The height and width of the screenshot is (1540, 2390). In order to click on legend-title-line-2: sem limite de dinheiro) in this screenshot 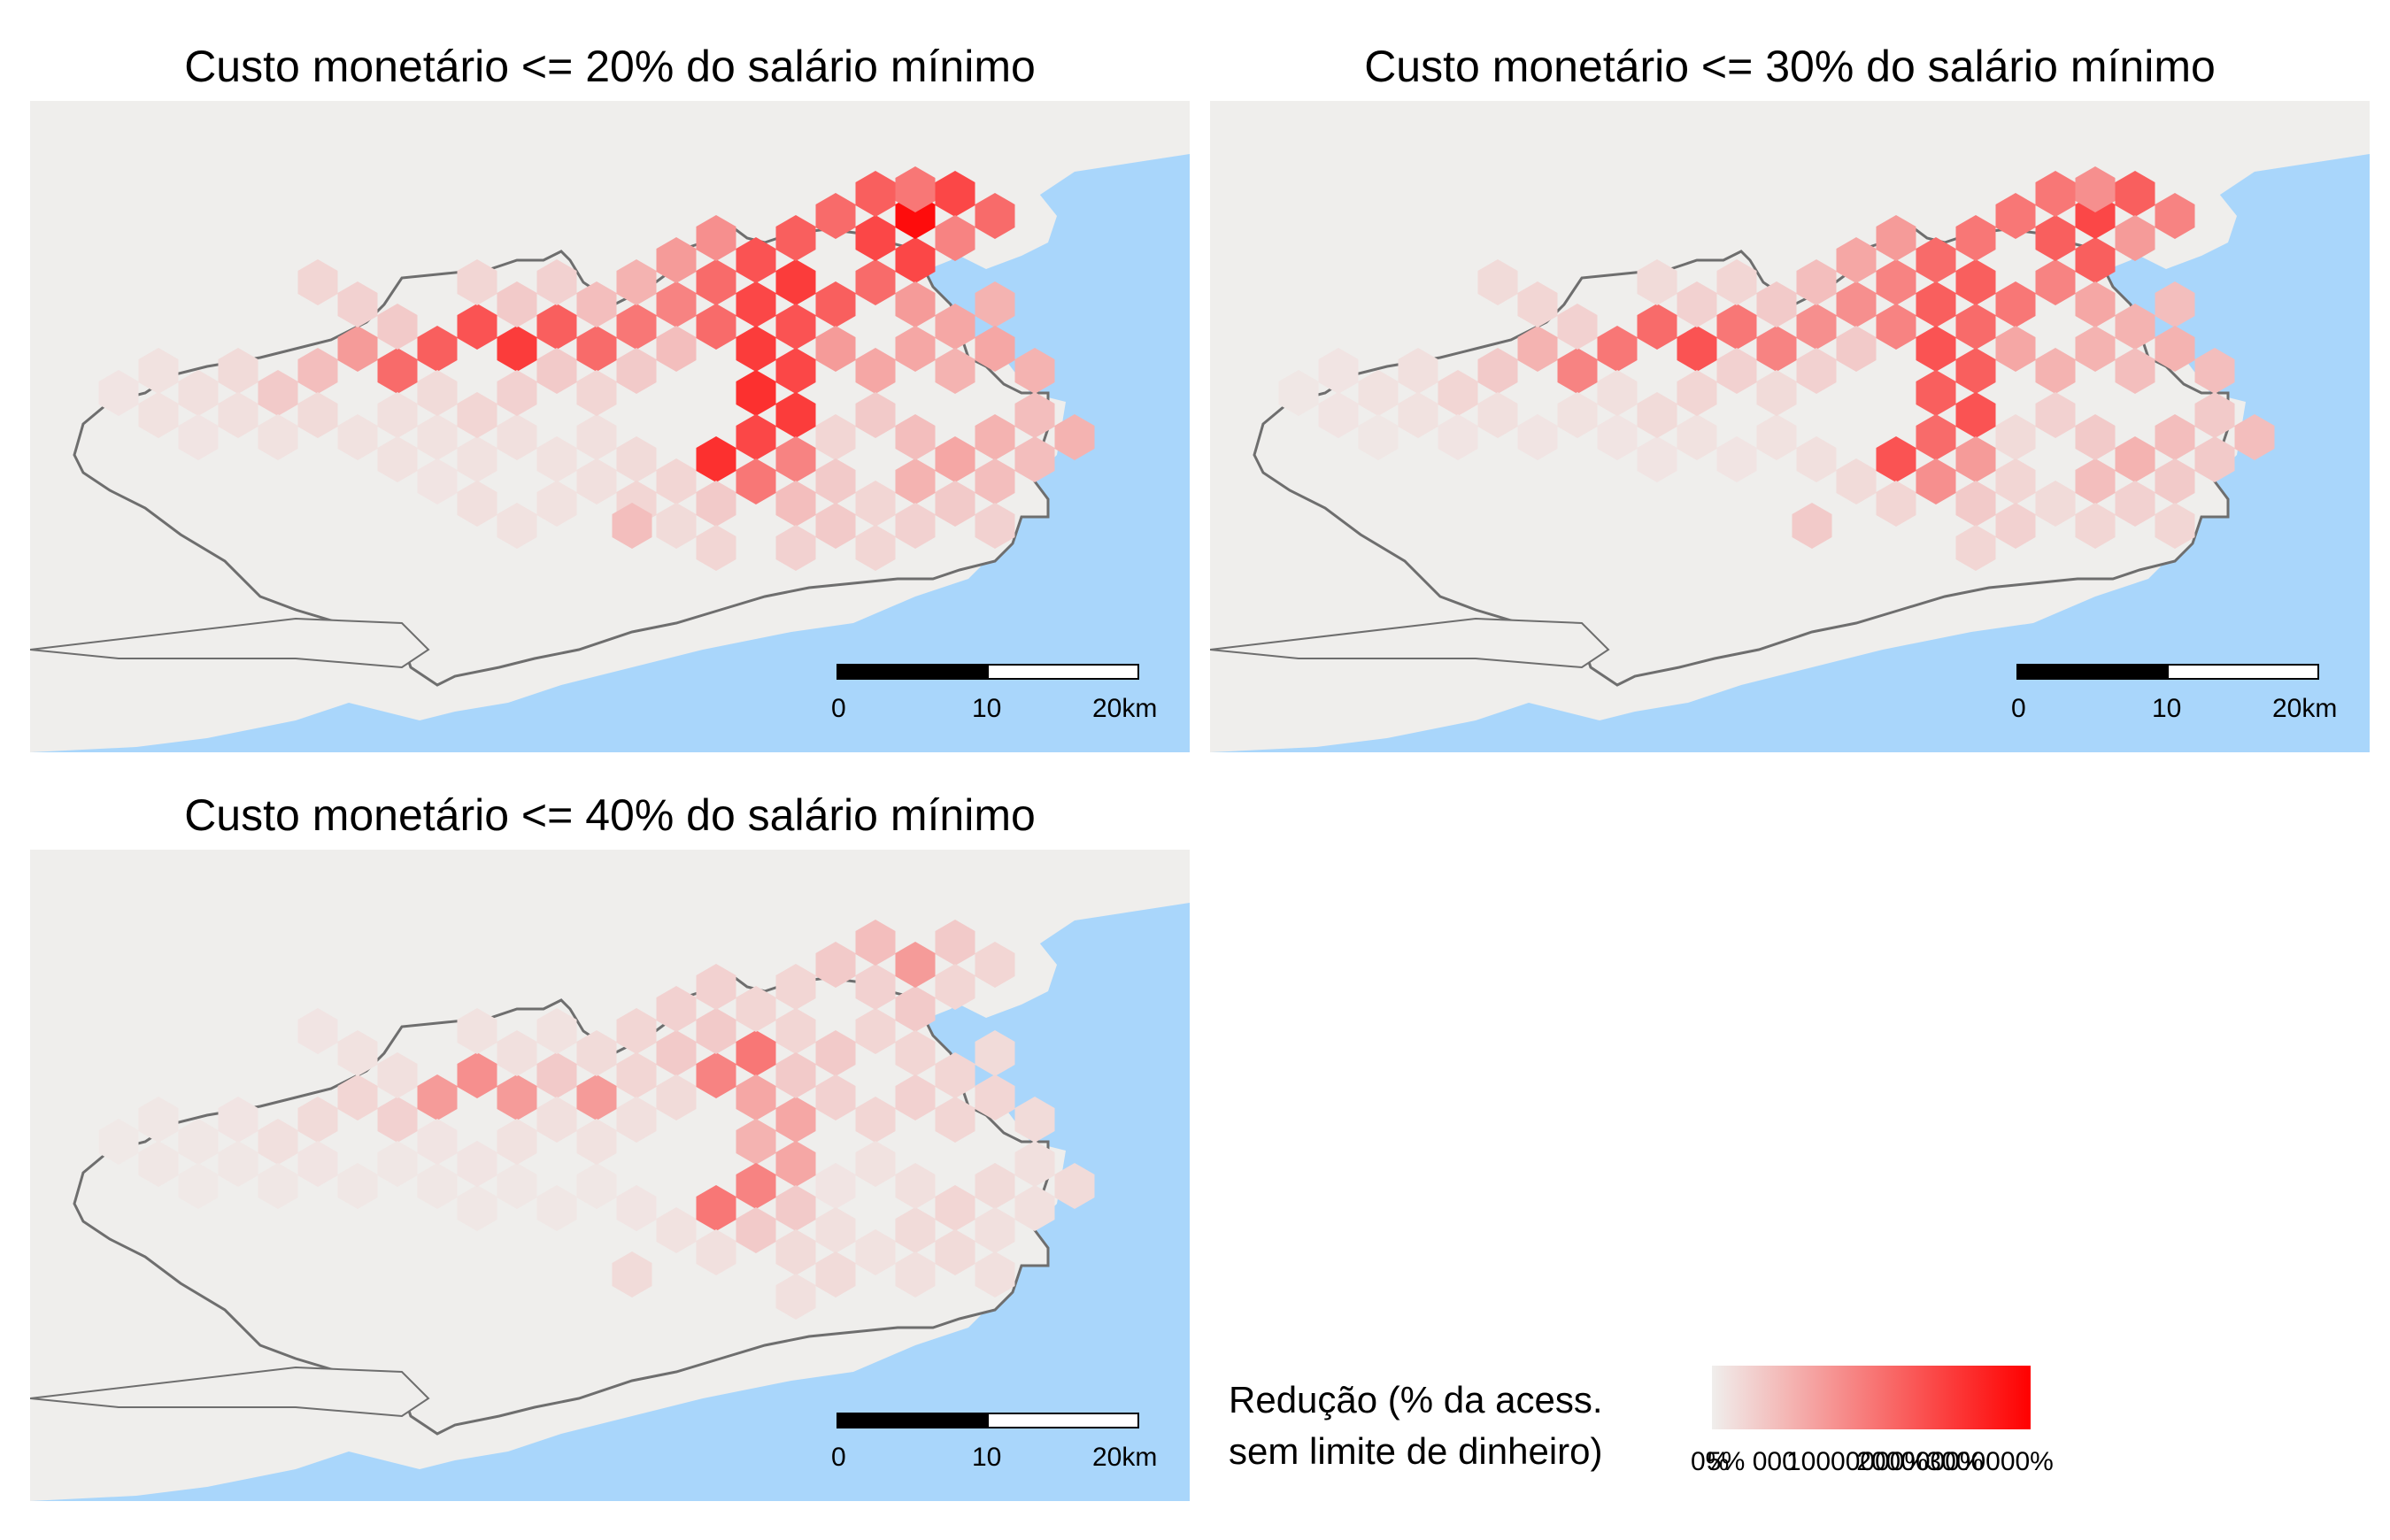, I will do `click(1416, 1451)`.